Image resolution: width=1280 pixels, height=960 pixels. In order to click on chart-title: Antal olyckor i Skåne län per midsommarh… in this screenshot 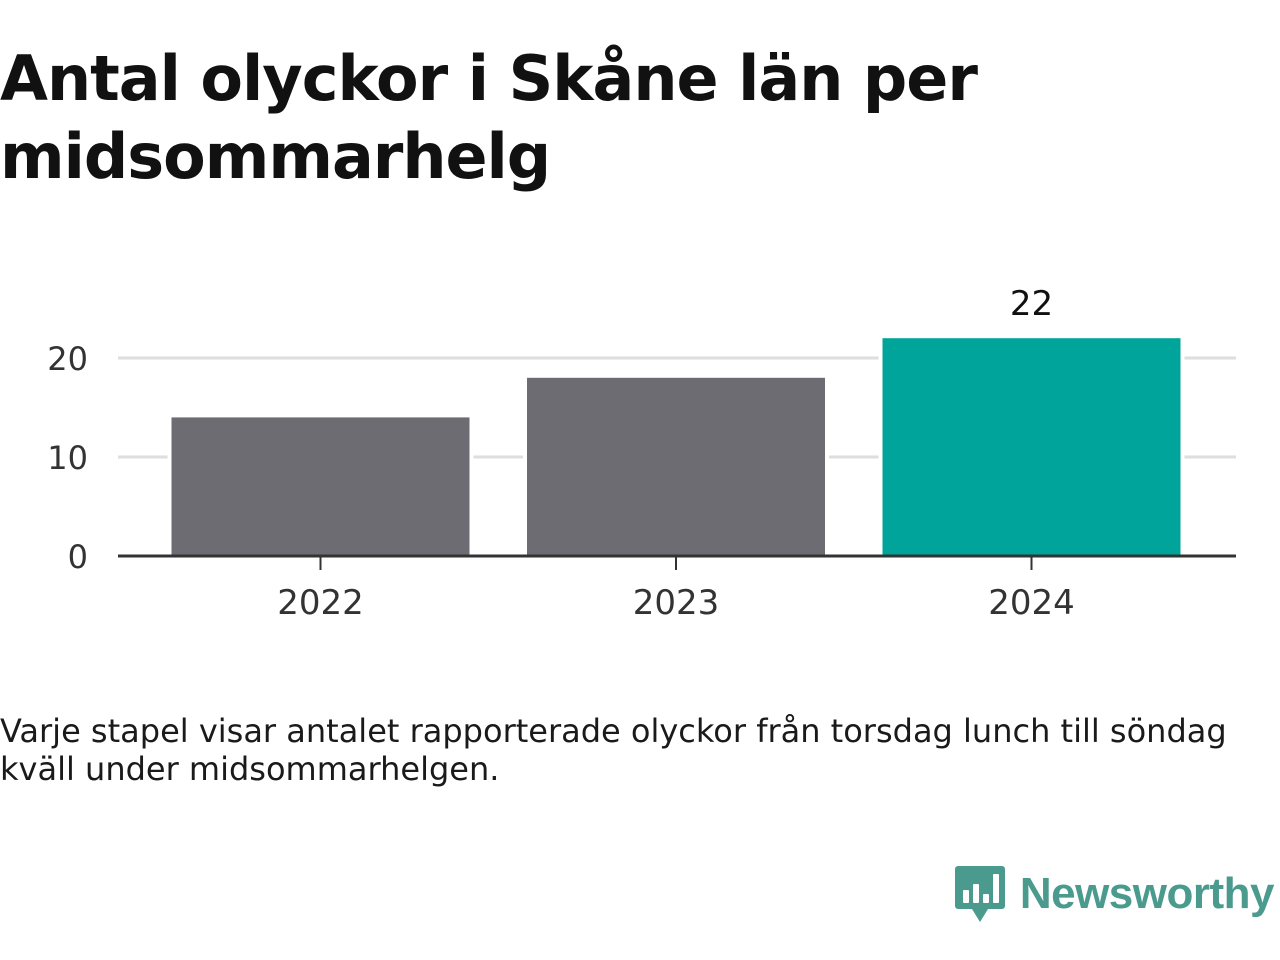, I will do `click(489, 117)`.